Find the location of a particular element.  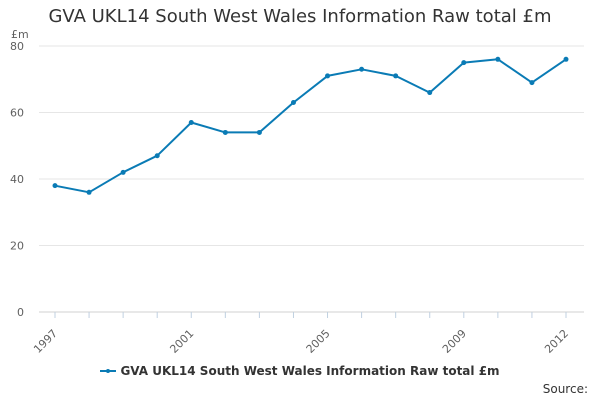

y-axis-unit-label: £m is located at coordinates (20, 34).